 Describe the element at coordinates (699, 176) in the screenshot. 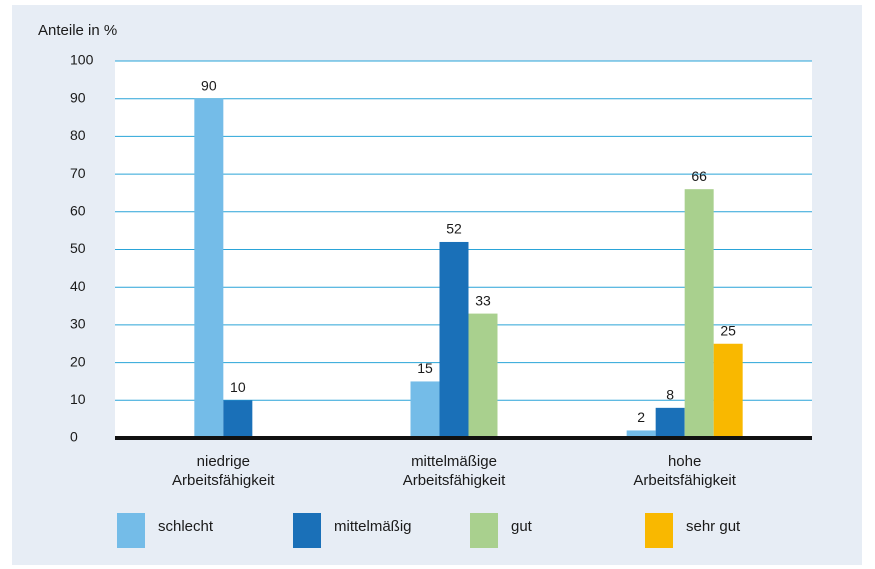

I see `value-label: 66` at that location.